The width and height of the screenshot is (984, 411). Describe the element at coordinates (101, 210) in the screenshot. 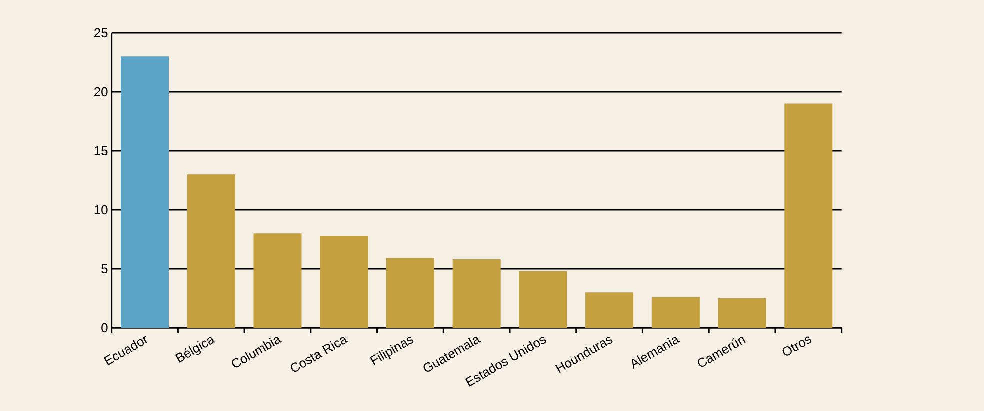

I see `y-tick-label: 10` at that location.